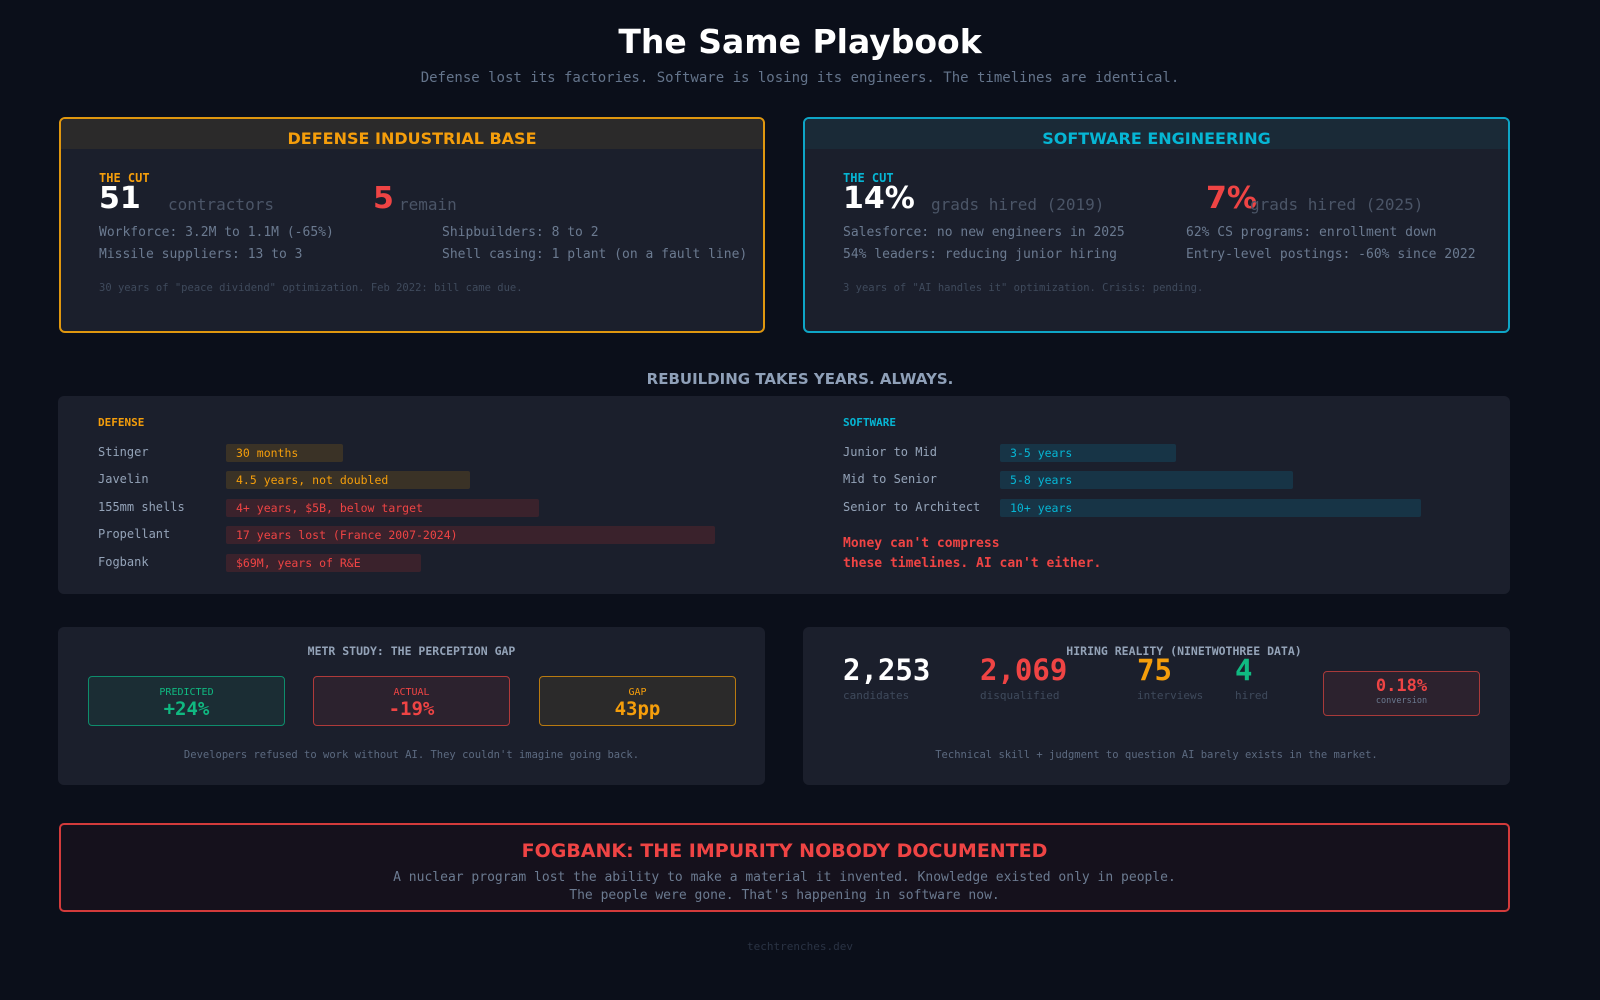 The height and width of the screenshot is (1000, 1600). What do you see at coordinates (984, 232) in the screenshot?
I see `software-fact: Salesforce: no new engineers in 2025` at bounding box center [984, 232].